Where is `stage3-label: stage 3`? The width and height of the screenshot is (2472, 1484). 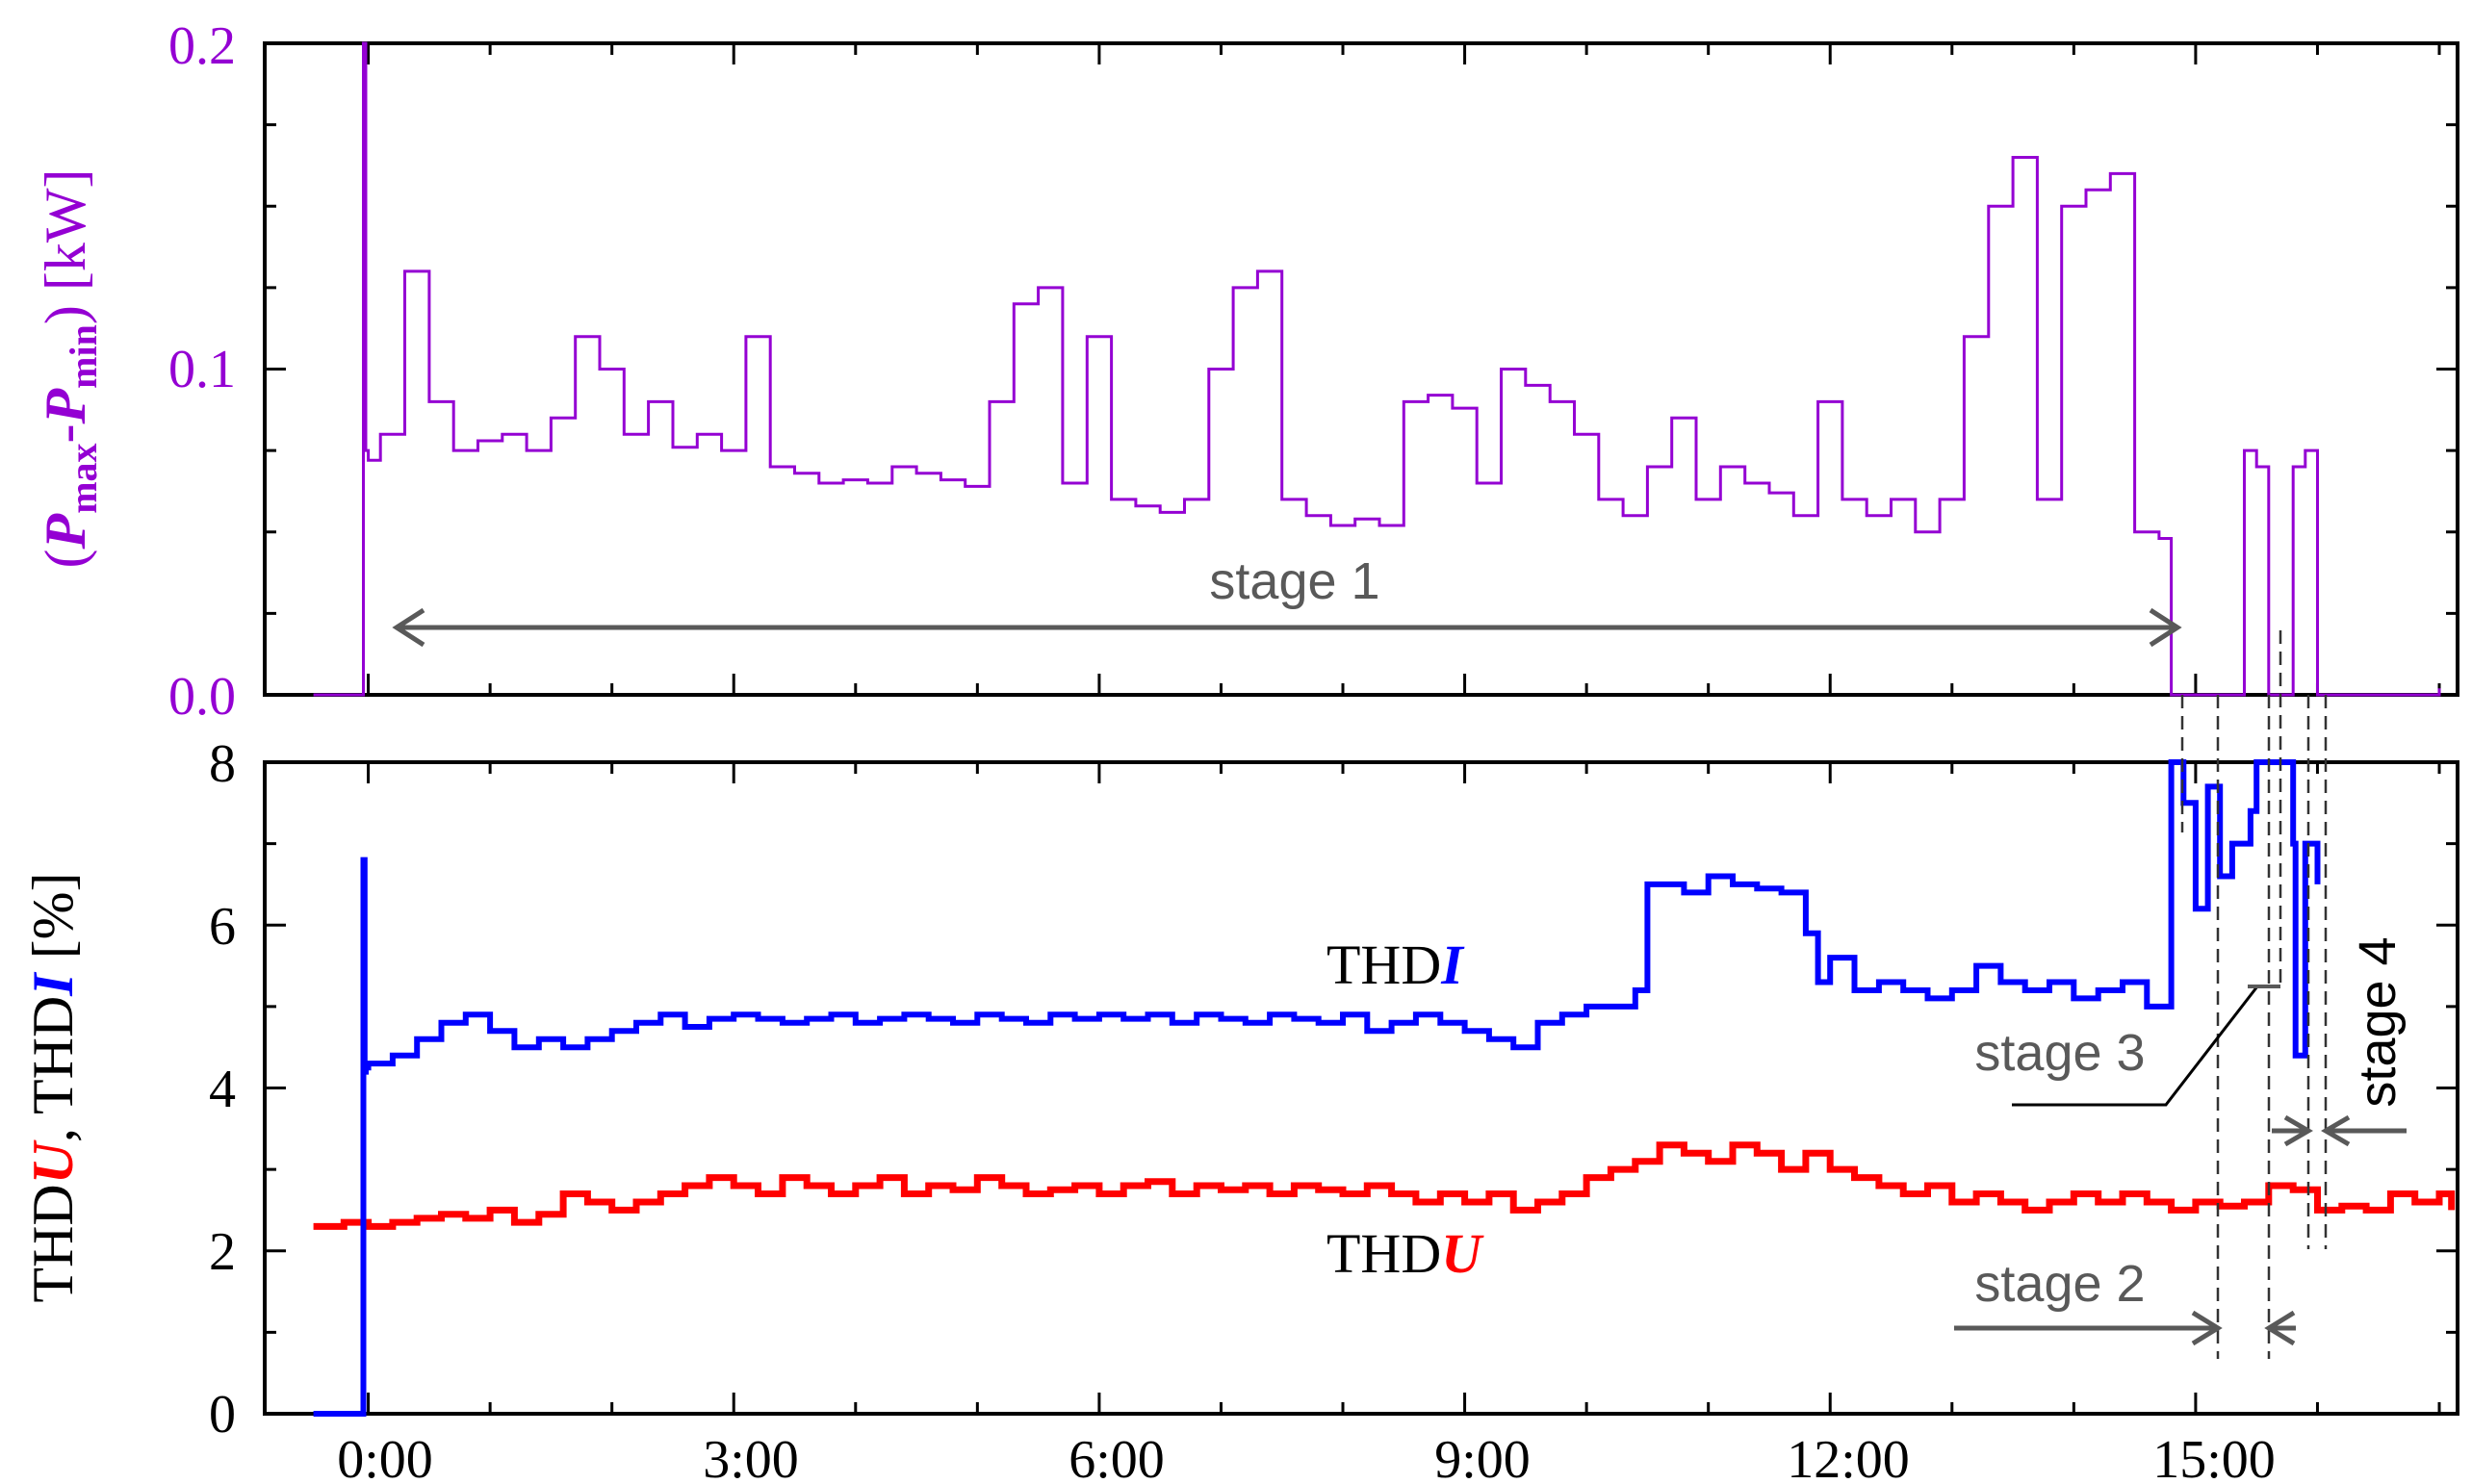
stage3-label: stage 3 is located at coordinates (2059, 1053).